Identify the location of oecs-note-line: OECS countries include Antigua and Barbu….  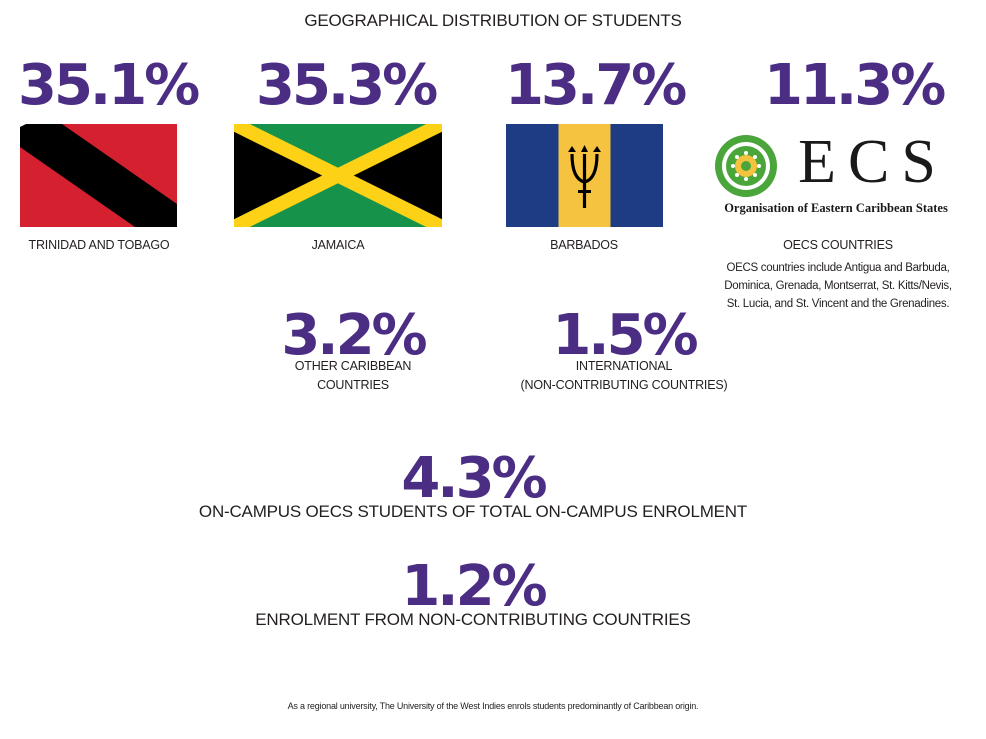
(838, 268).